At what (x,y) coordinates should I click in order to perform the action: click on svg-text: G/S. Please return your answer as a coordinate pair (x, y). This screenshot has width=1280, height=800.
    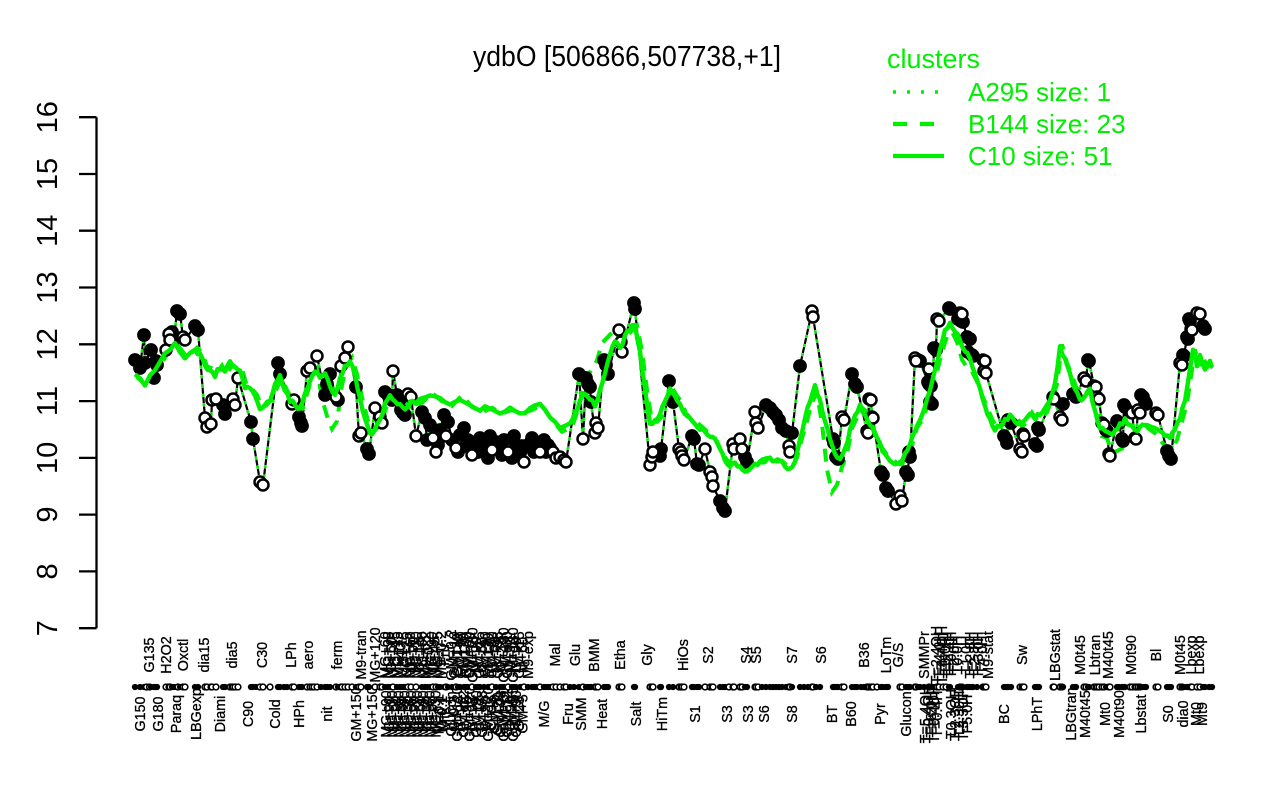
    Looking at the image, I should click on (899, 655).